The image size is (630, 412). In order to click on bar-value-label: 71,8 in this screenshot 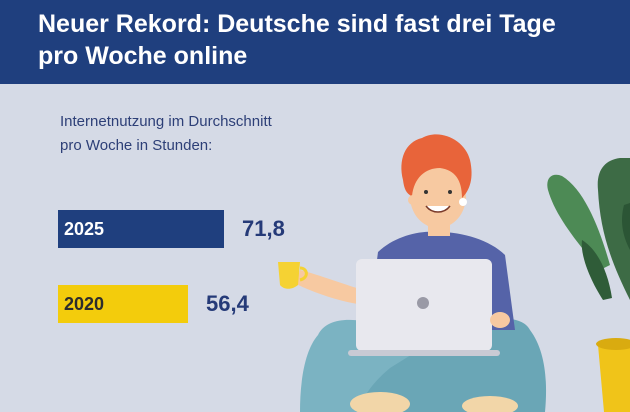, I will do `click(263, 228)`.